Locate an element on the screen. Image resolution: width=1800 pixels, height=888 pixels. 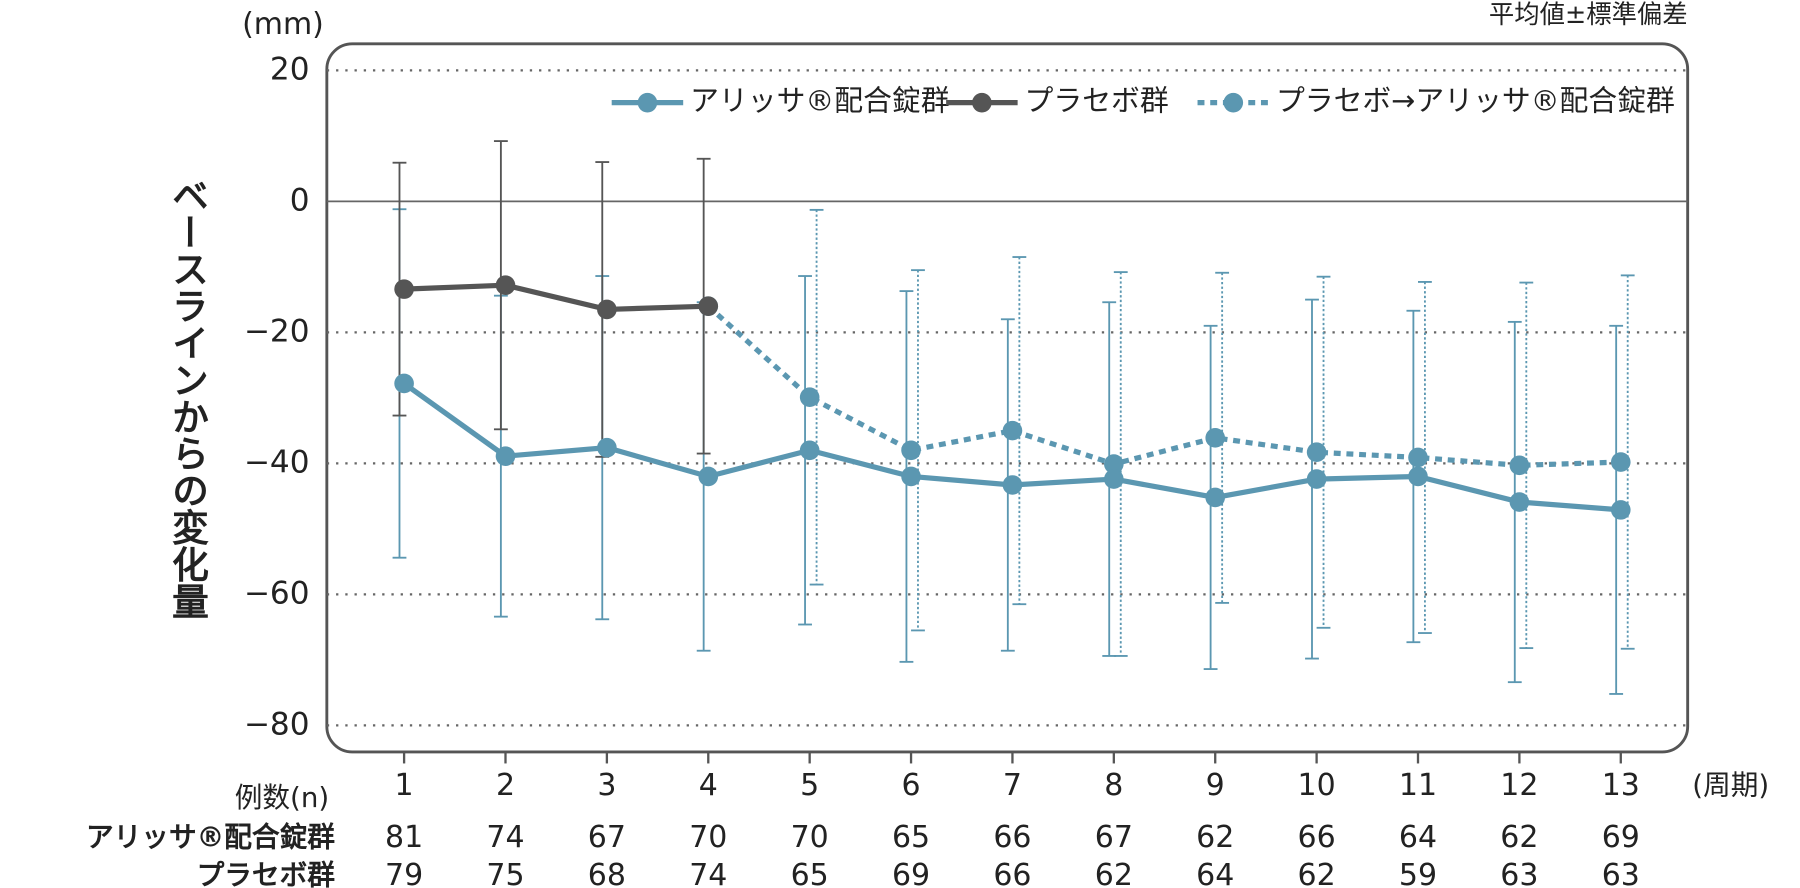
y-tick-label: −40 is located at coordinates (277, 462).